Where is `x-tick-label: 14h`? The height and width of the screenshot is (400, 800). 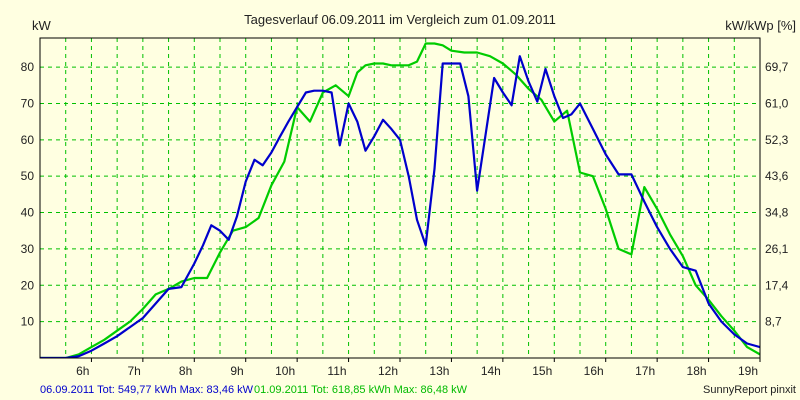 x-tick-label: 14h is located at coordinates (491, 371).